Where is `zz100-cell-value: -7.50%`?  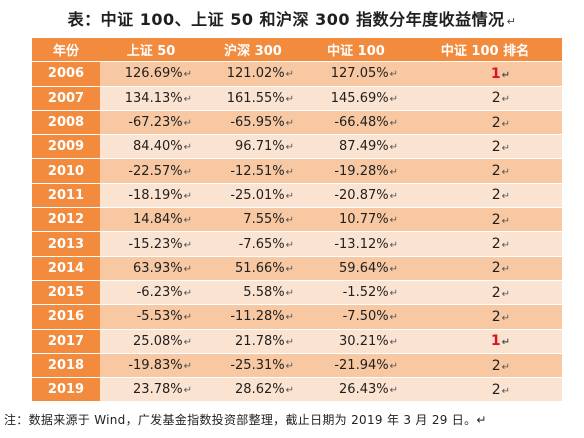
zz100-cell-value: -7.50% is located at coordinates (365, 317).